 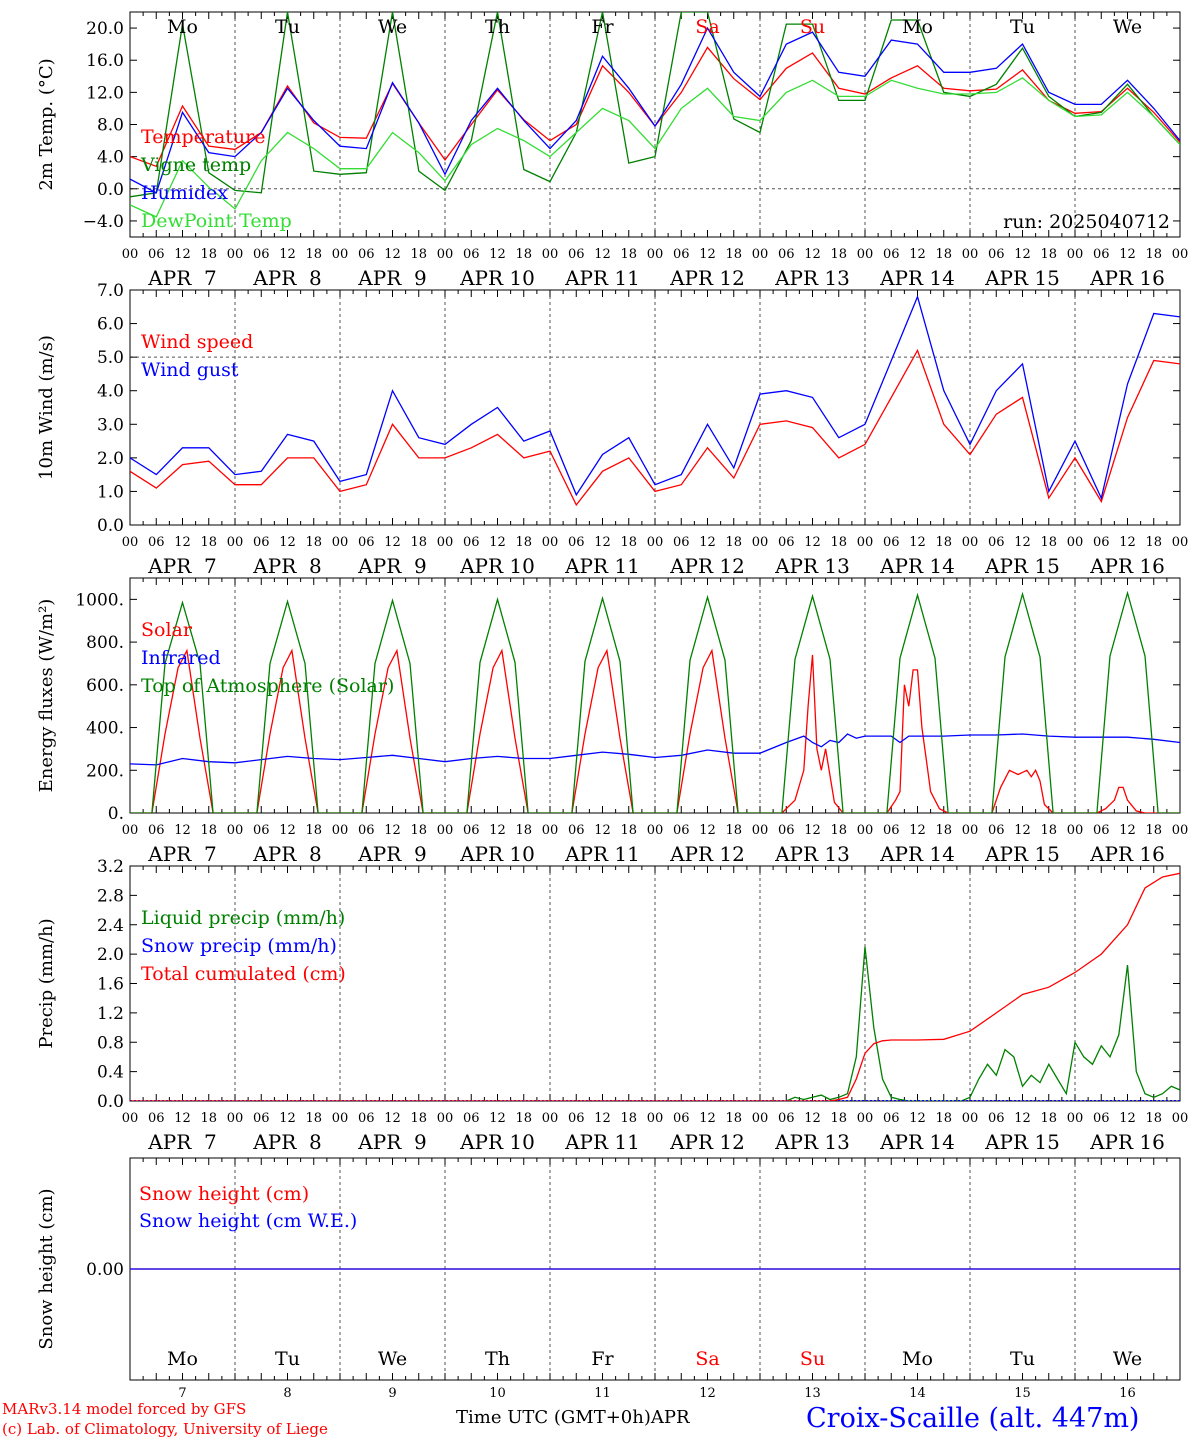 I want to click on day-number-label: 14, so click(x=917, y=1393).